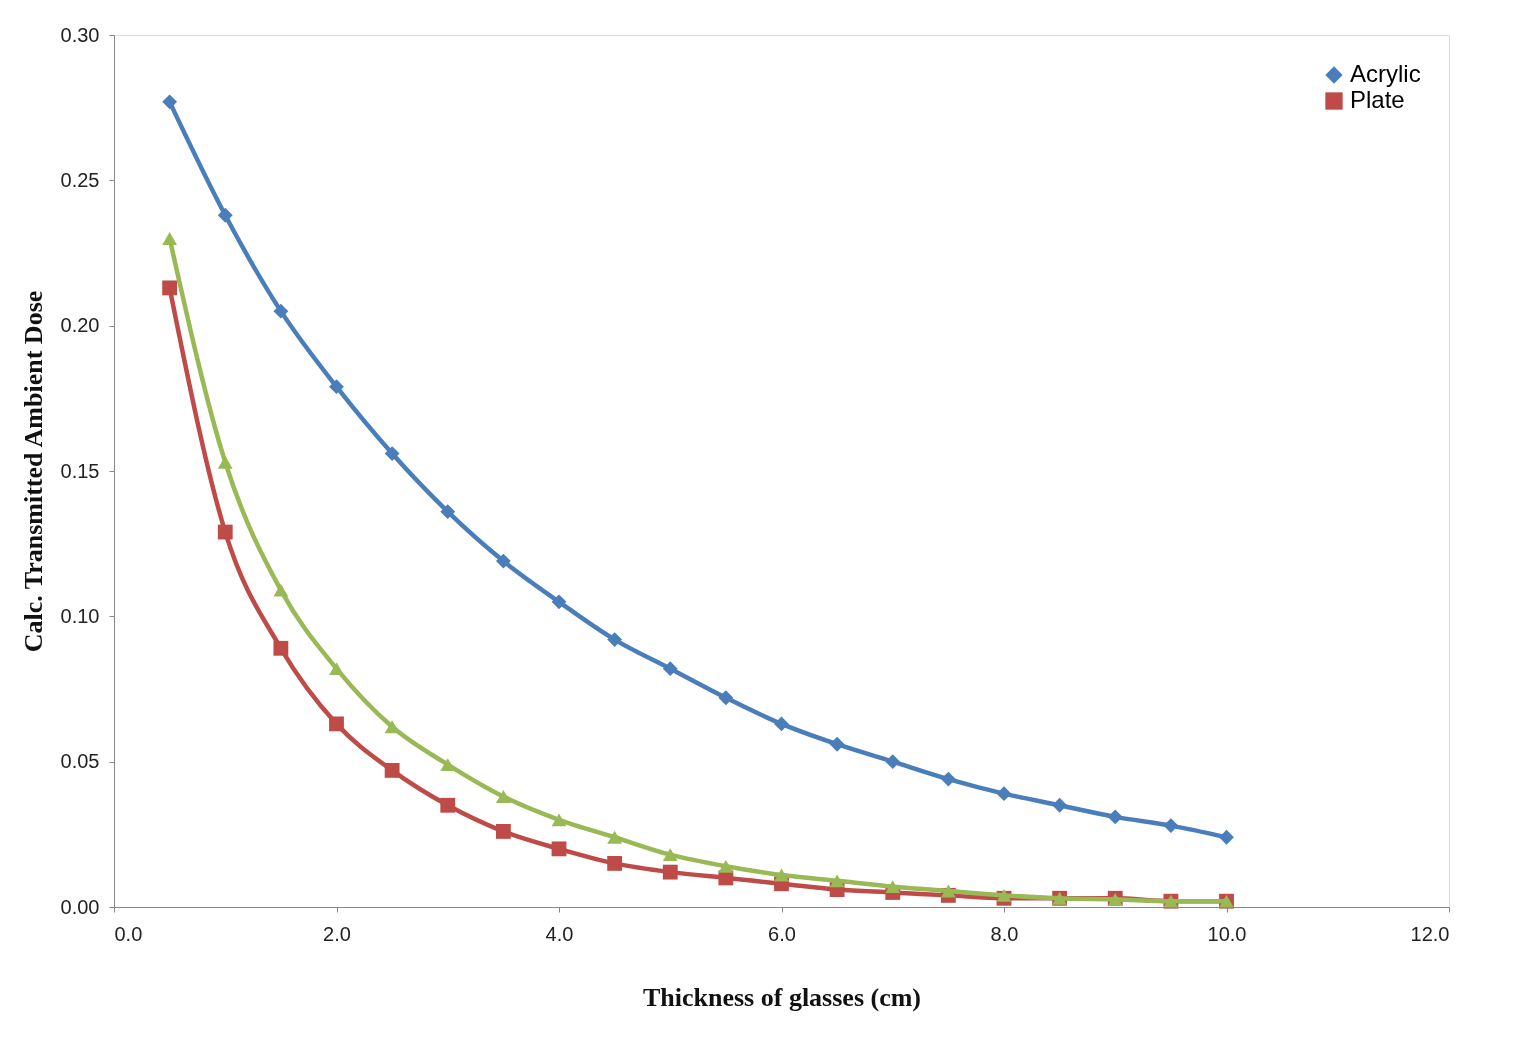 The image size is (1522, 1043). I want to click on x-tick-label: 12.0, so click(1430, 933).